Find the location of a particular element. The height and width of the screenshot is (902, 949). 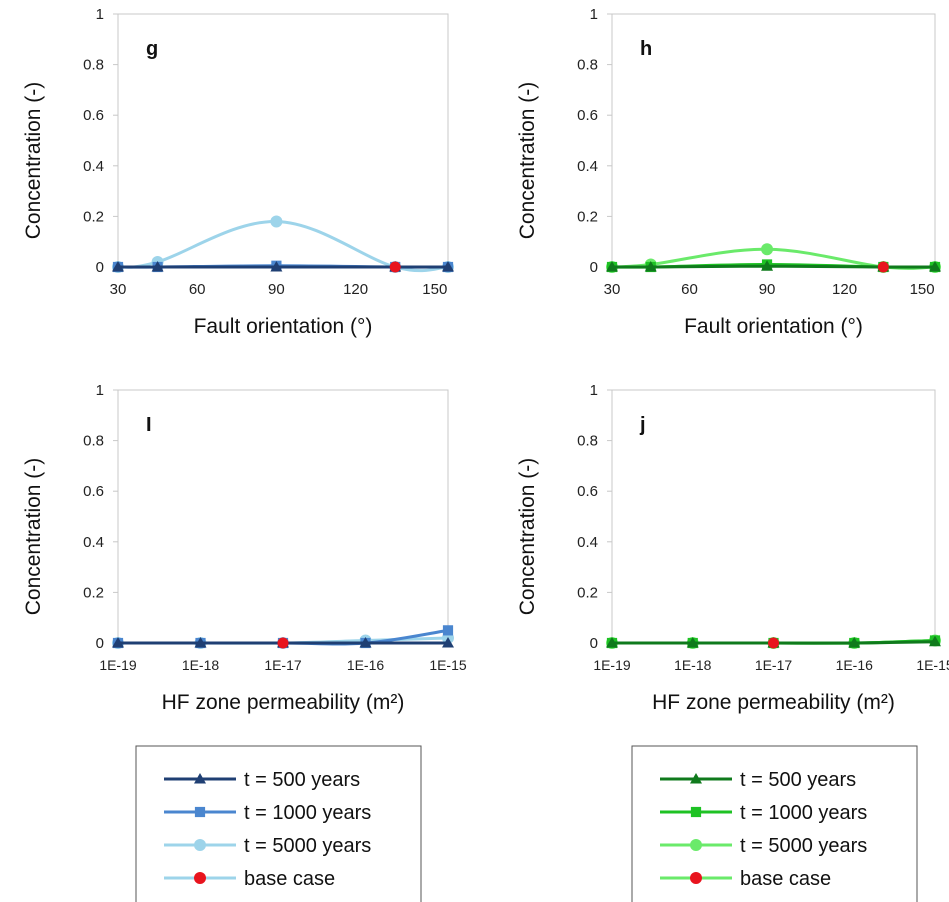

legend-label: t = 5000 years is located at coordinates (803, 846).